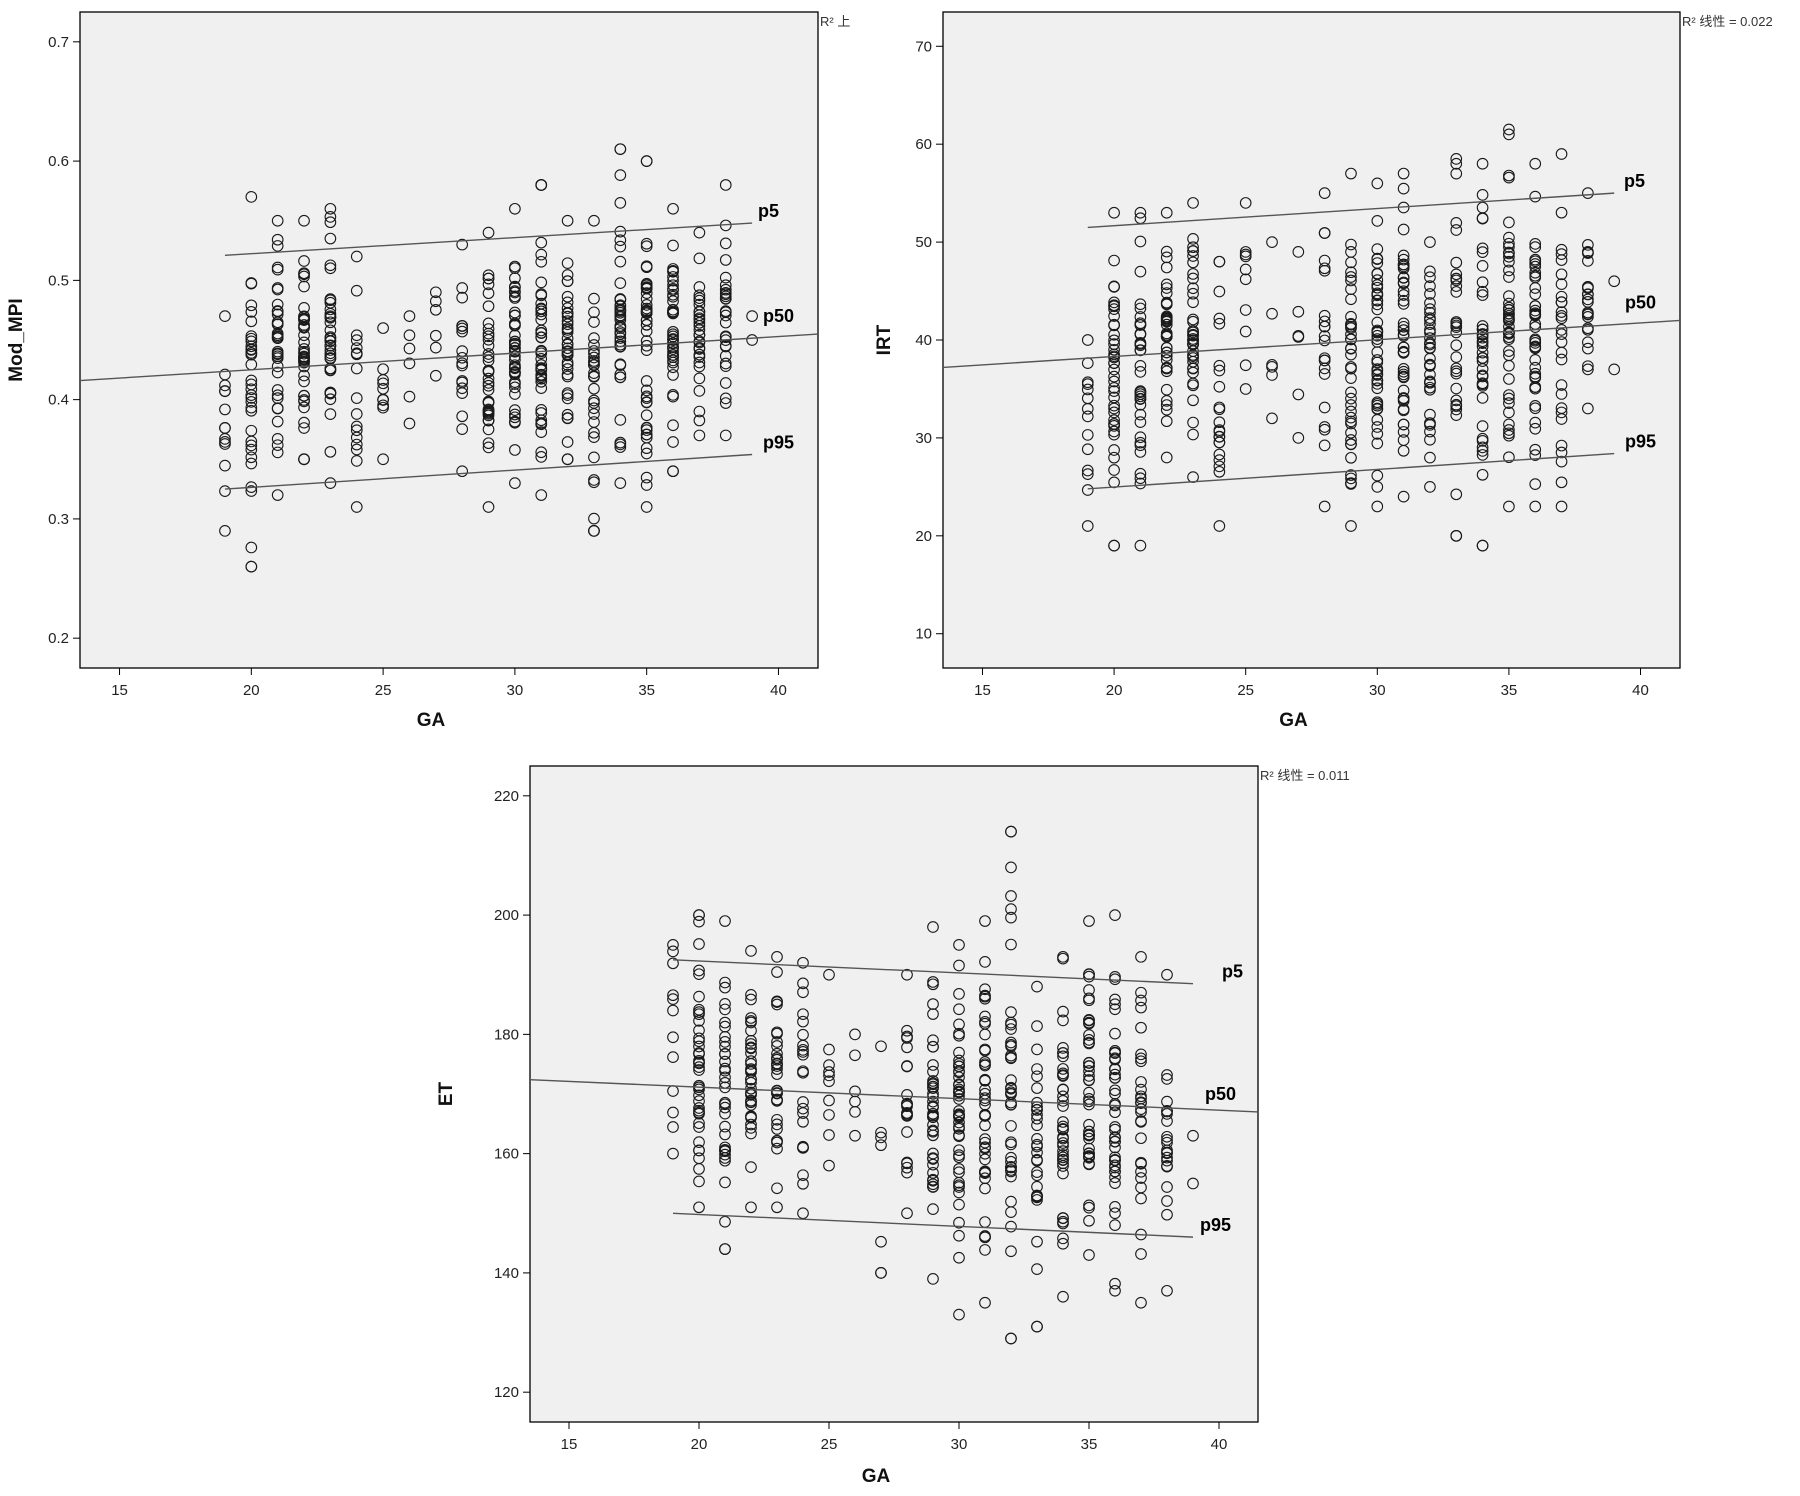  Describe the element at coordinates (449, 357) in the screenshot. I see `percentile-line-p50` at that location.